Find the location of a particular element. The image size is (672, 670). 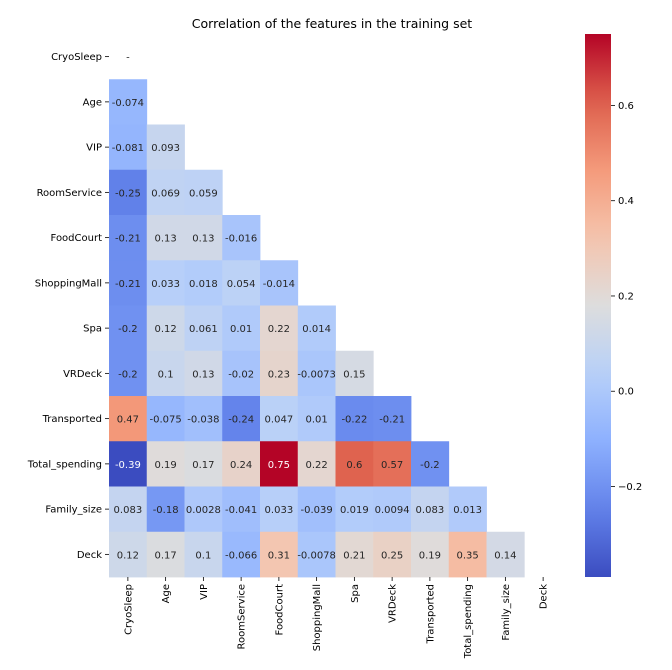

cell-value-label: 0.47 is located at coordinates (128, 420).